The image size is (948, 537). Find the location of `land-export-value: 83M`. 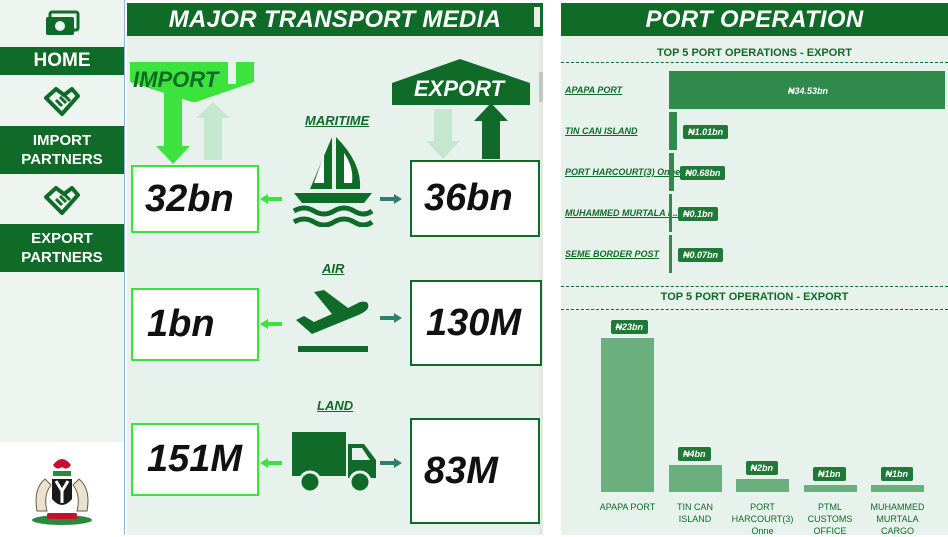

land-export-value: 83M is located at coordinates (475, 471).